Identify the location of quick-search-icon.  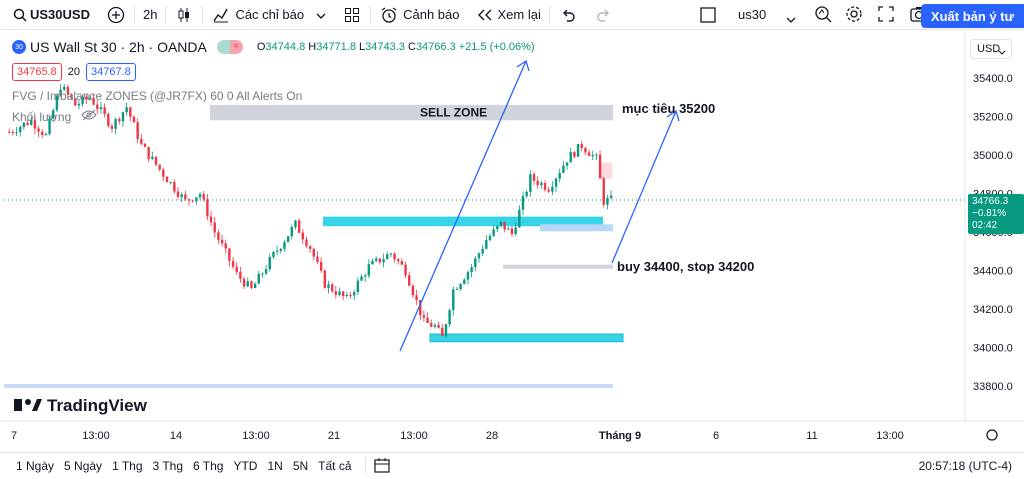
(823, 15).